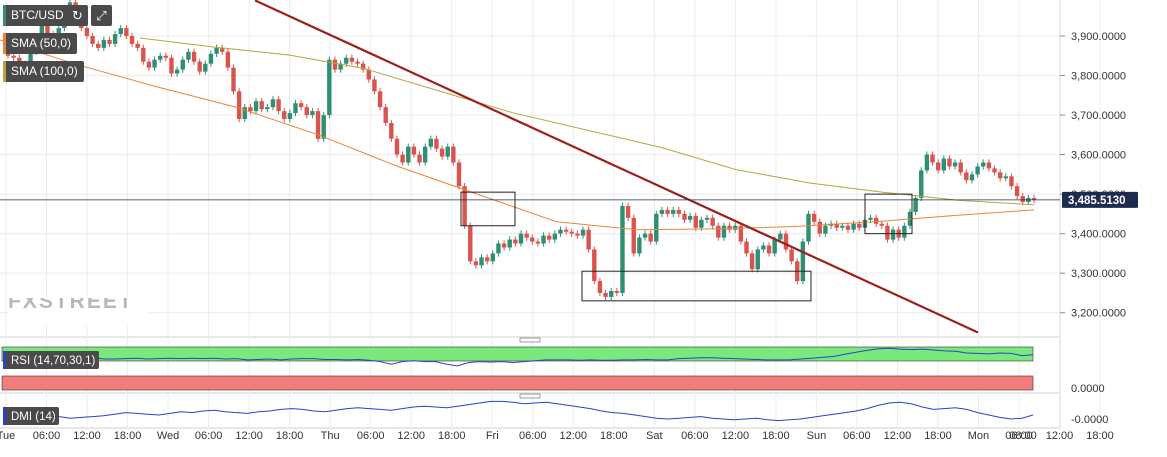 This screenshot has width=1167, height=457. I want to click on dmi-legend-label-bg, so click(31, 416).